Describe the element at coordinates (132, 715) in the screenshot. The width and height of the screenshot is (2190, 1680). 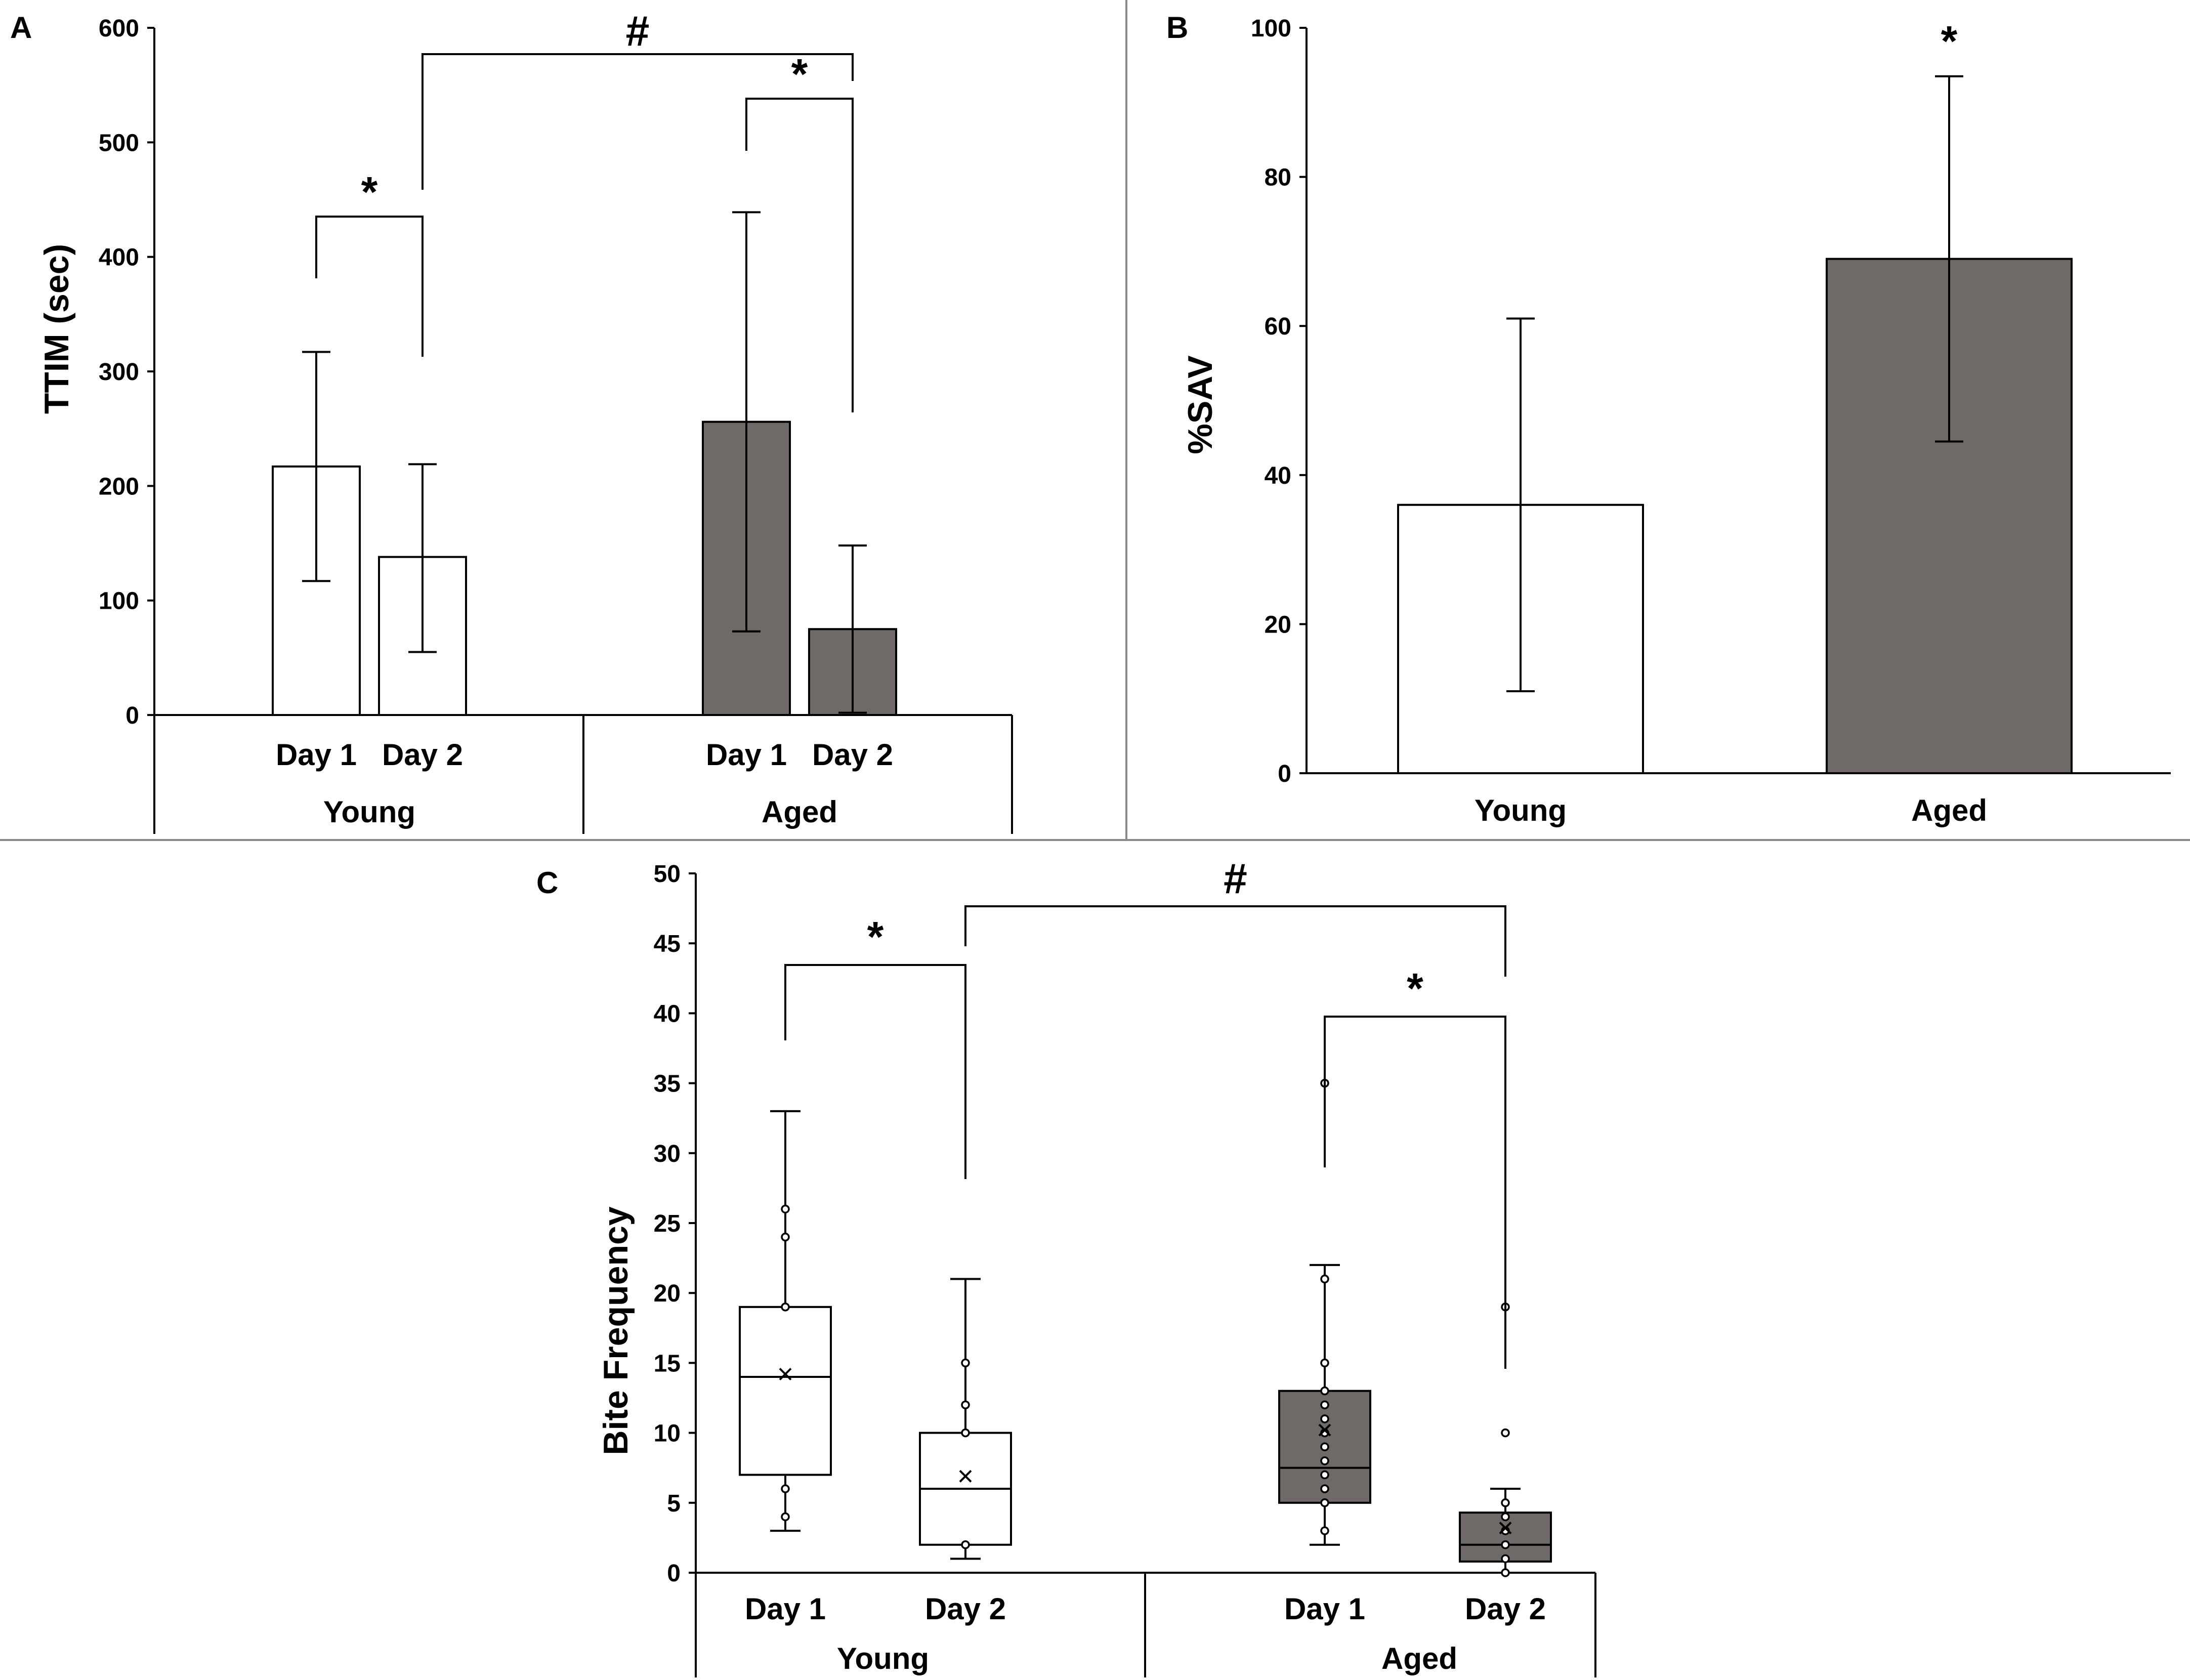
I see `panel-a-y-tick-label: 0` at that location.